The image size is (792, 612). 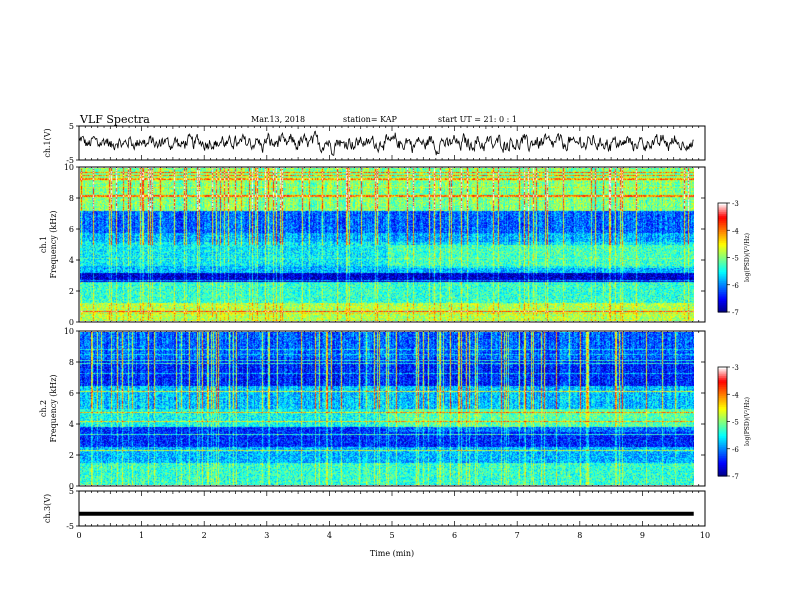 What do you see at coordinates (735, 231) in the screenshot?
I see `colorbar-tick-label: -4` at bounding box center [735, 231].